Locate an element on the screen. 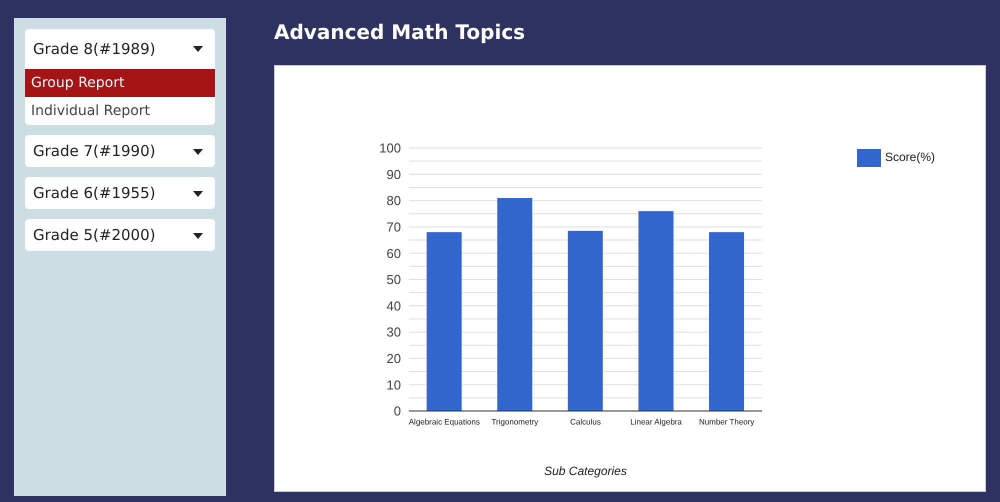 Image resolution: width=1000 pixels, height=502 pixels. text: Grade 6(#1955) is located at coordinates (120, 193).